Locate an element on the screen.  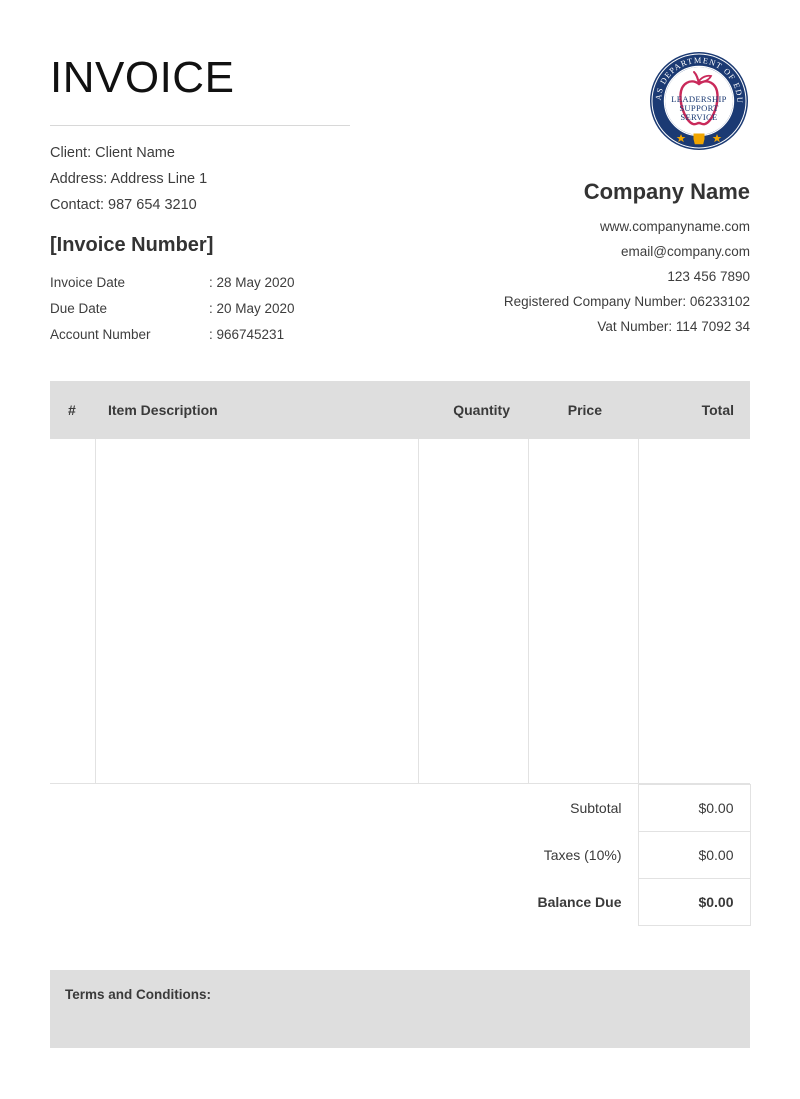
totals-label-taxes: Taxes (10%) is located at coordinates (582, 854).